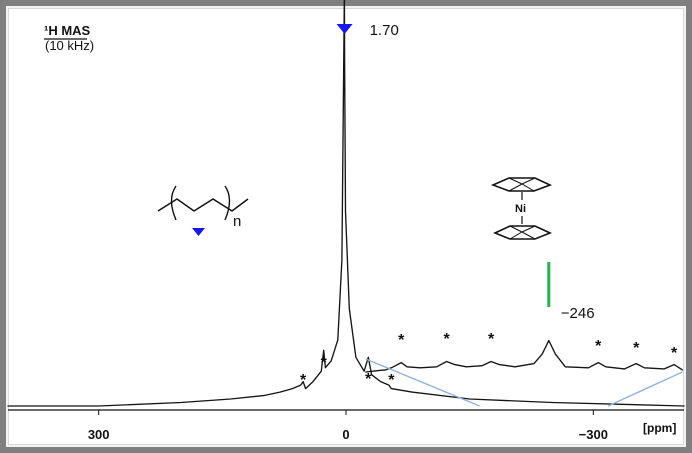 Image resolution: width=692 pixels, height=453 pixels. I want to click on nickelocene-structure: Ni, so click(521, 208).